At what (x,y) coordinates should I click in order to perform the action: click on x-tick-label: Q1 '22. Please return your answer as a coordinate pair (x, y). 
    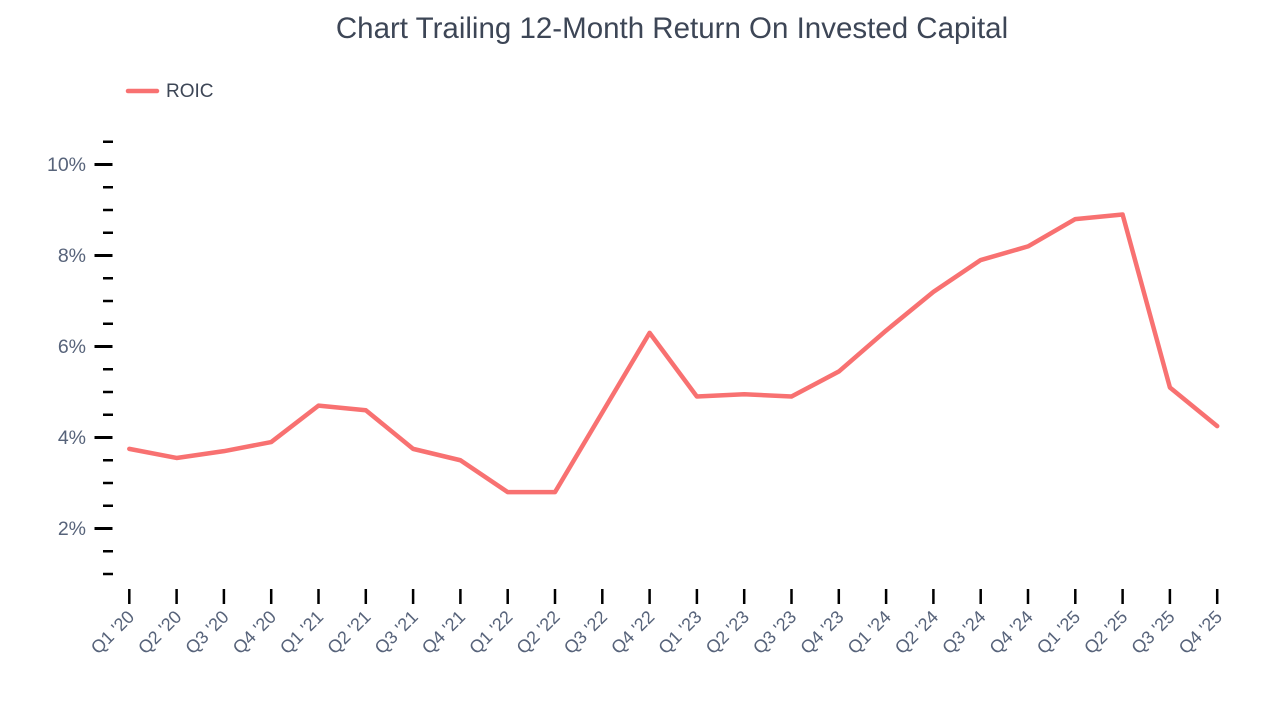
    Looking at the image, I should click on (490, 632).